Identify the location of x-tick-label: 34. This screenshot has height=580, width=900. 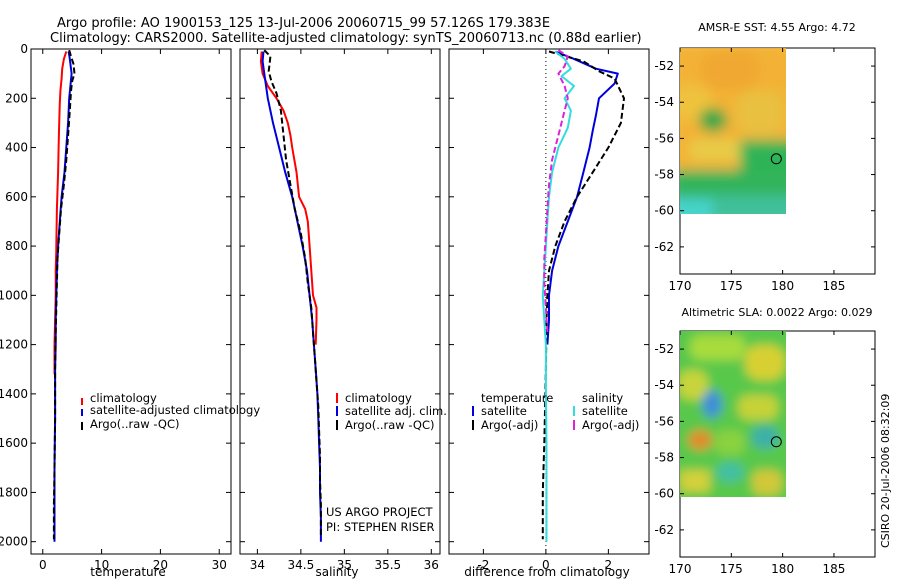
(257, 565).